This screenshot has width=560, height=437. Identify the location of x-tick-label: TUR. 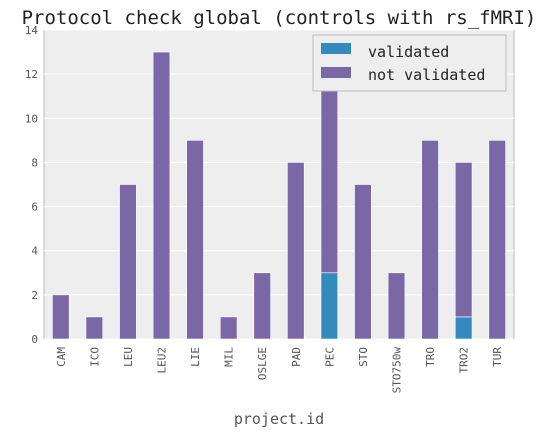
(497, 357).